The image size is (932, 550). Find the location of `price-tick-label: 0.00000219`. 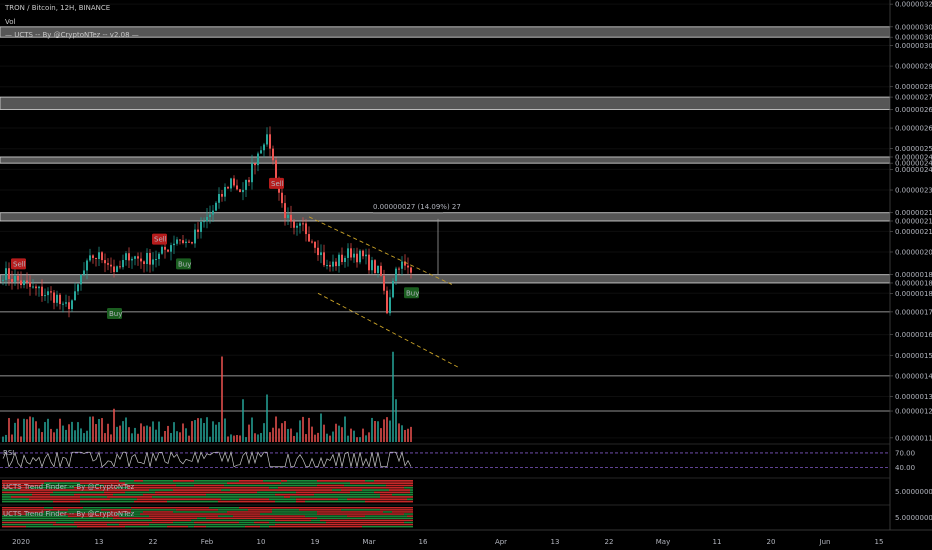

price-tick-label: 0.00000219 is located at coordinates (913, 213).